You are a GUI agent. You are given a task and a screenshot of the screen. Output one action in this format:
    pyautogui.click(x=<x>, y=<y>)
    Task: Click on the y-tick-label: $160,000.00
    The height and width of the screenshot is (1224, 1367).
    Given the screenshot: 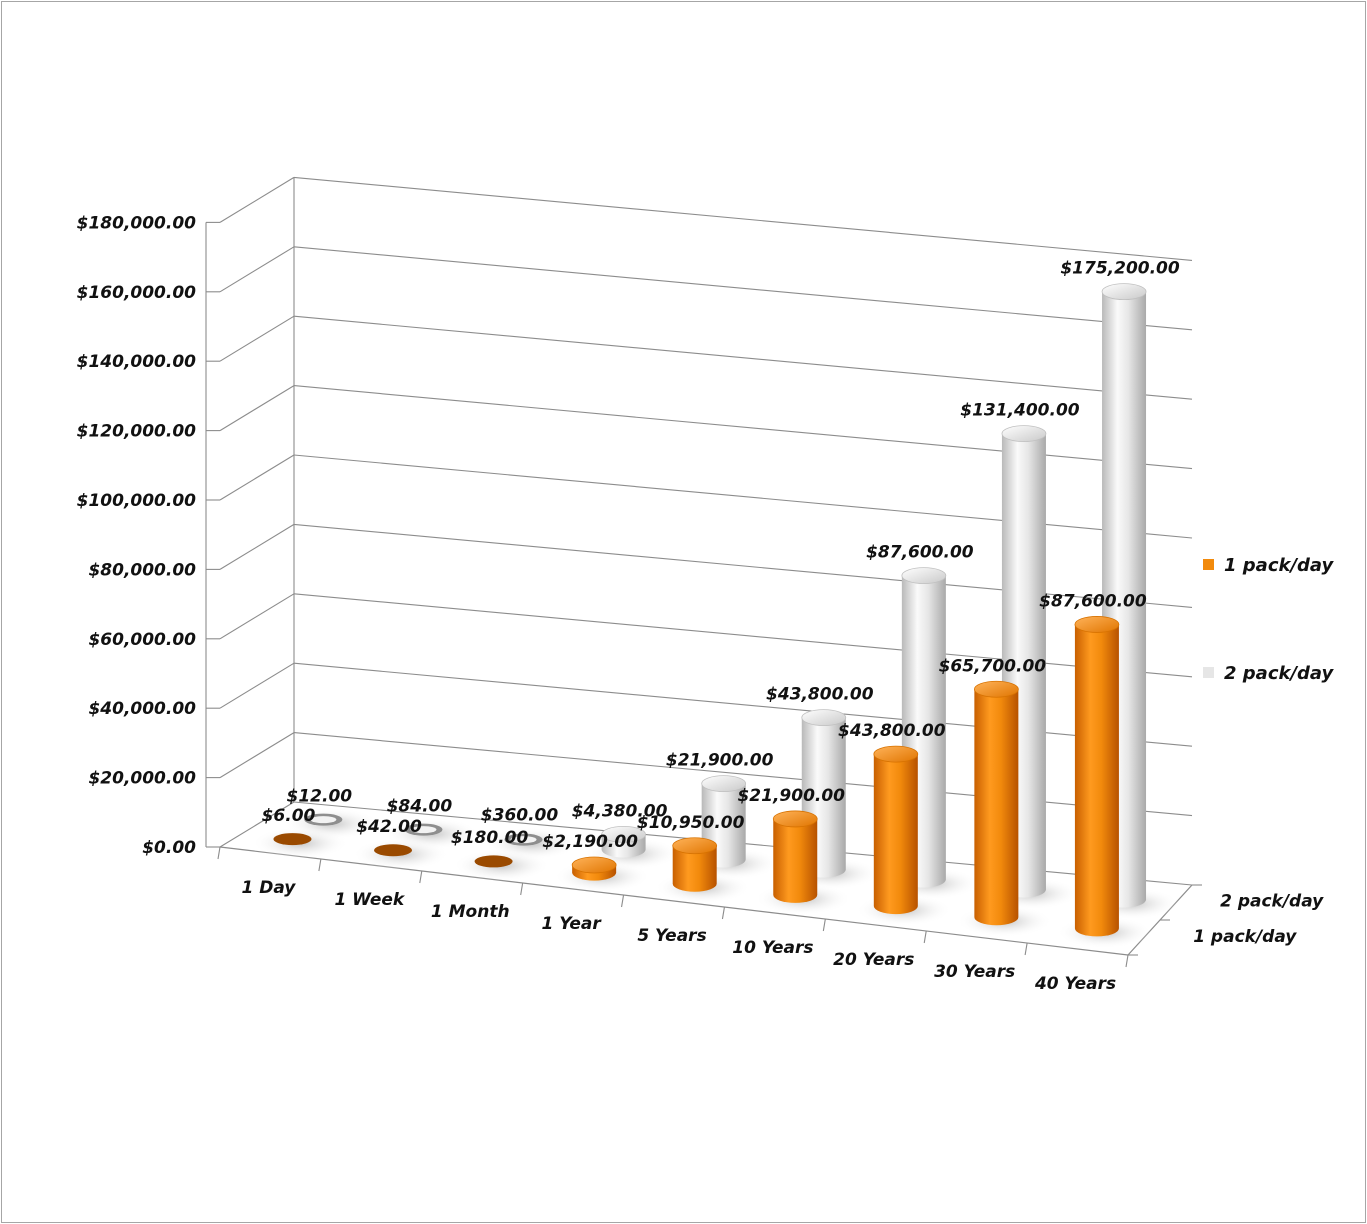 What is the action you would take?
    pyautogui.click(x=137, y=293)
    